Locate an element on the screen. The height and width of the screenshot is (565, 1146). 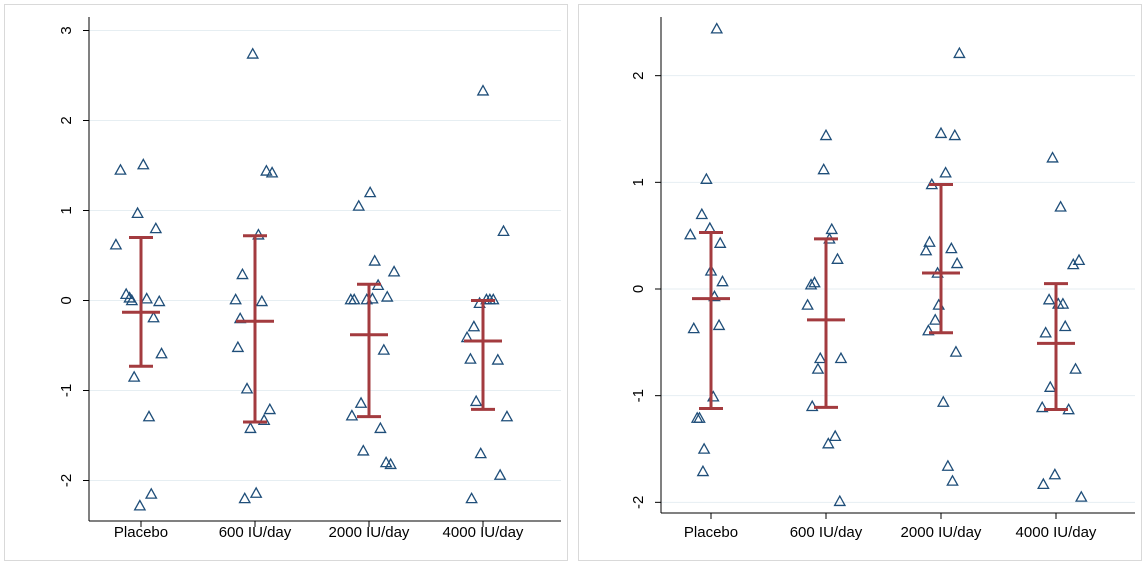
y-tick-label: 3 is located at coordinates (66, 30).